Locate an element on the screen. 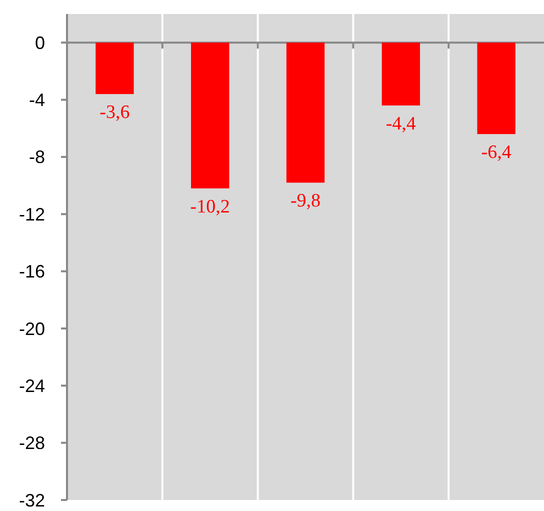 The height and width of the screenshot is (511, 544). y-tick-label: -12 is located at coordinates (31, 214).